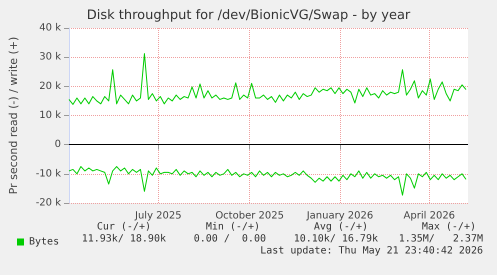 The height and width of the screenshot is (275, 497). I want to click on x-tick-label: October 2025, so click(249, 216).